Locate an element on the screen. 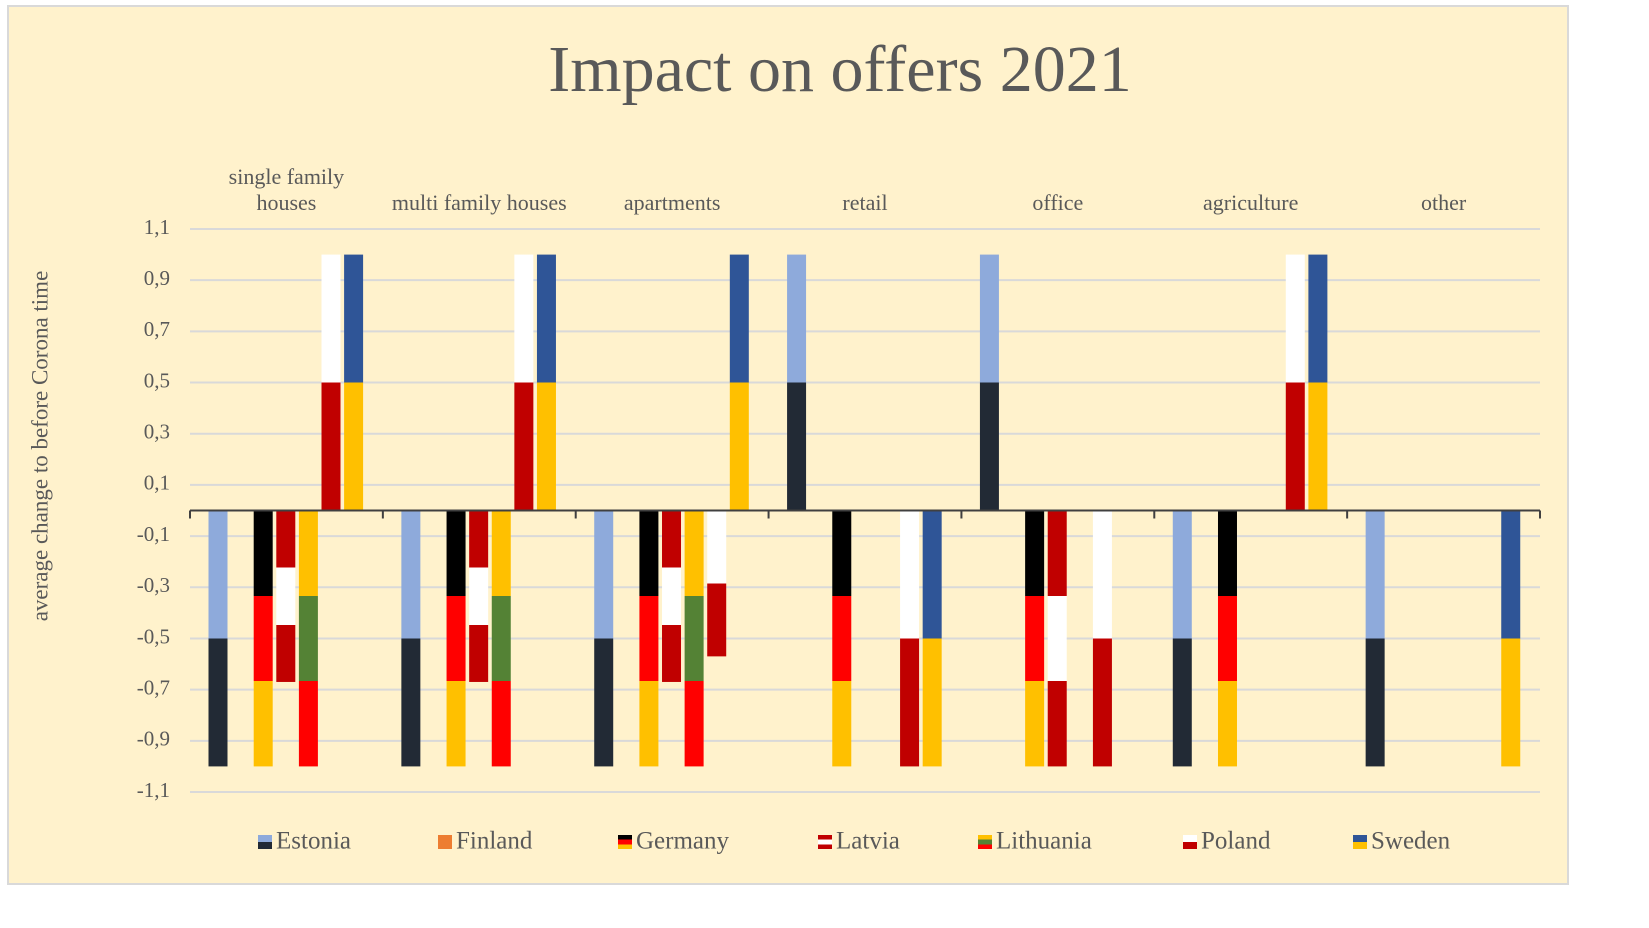 The height and width of the screenshot is (928, 1649). y-tick-label: -1,1 is located at coordinates (153, 790).